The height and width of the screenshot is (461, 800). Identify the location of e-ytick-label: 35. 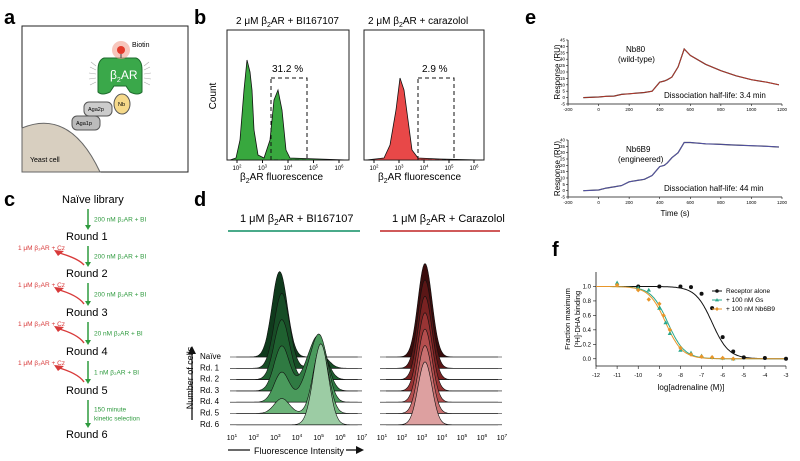
(563, 52).